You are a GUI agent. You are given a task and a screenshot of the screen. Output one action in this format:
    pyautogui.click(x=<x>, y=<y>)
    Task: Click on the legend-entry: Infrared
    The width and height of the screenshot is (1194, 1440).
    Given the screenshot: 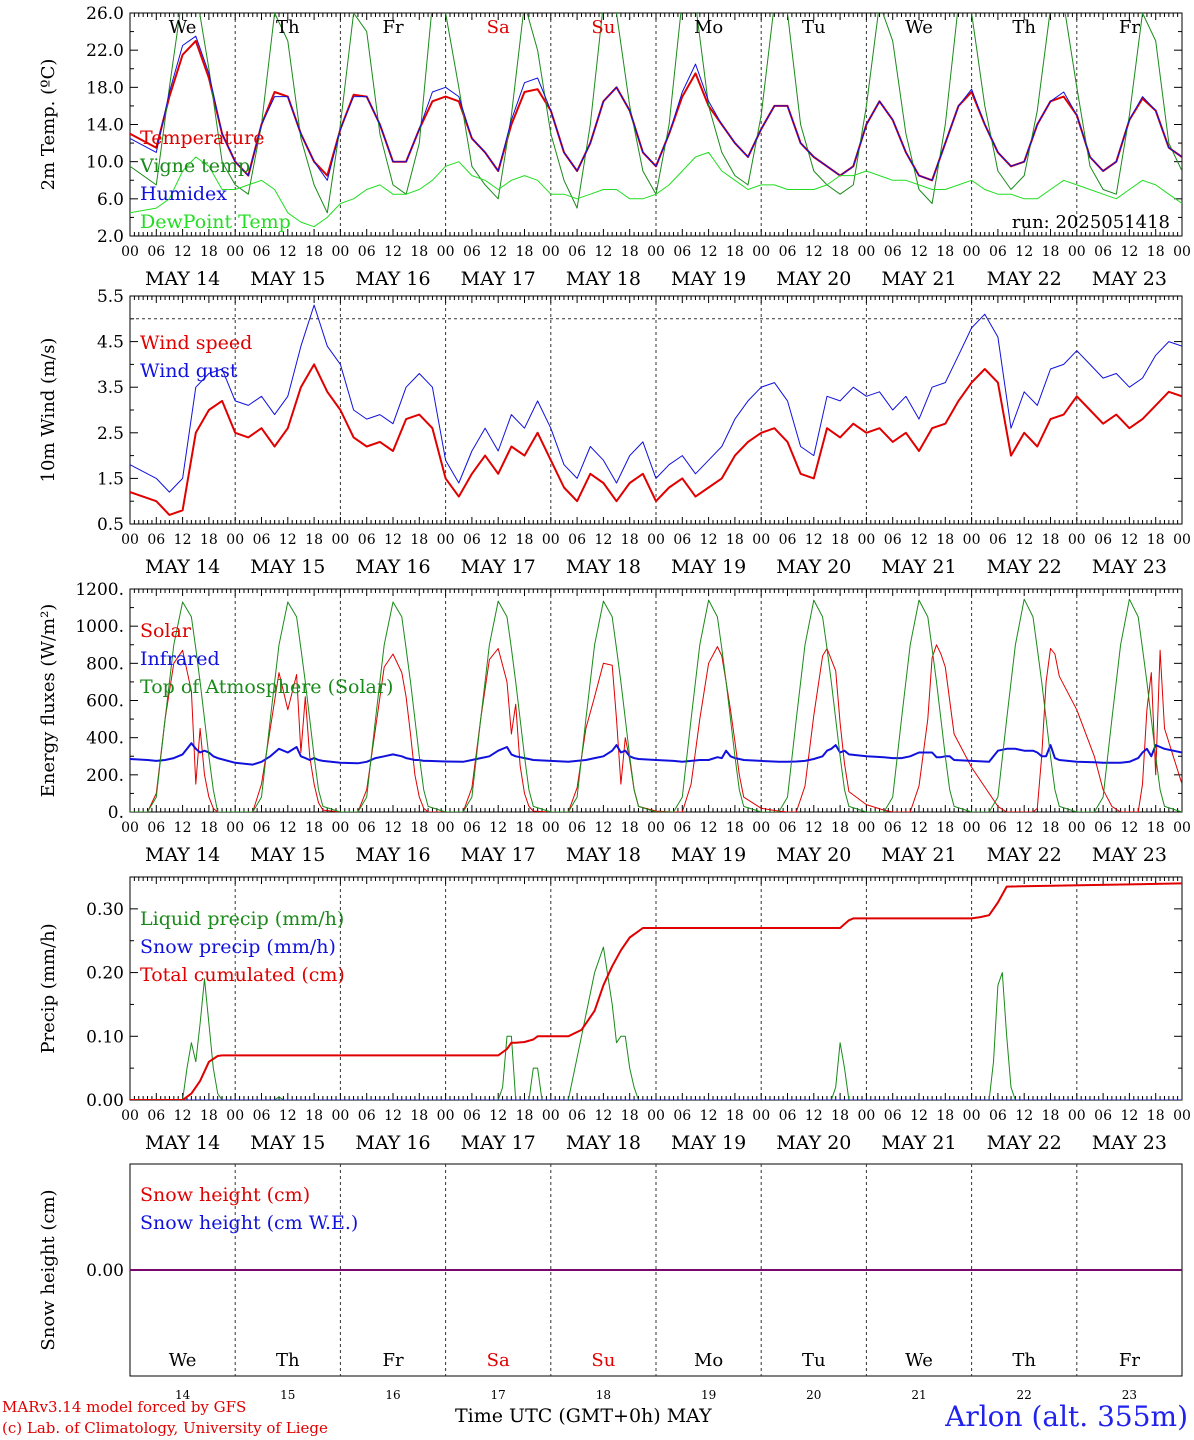 What is the action you would take?
    pyautogui.click(x=180, y=659)
    